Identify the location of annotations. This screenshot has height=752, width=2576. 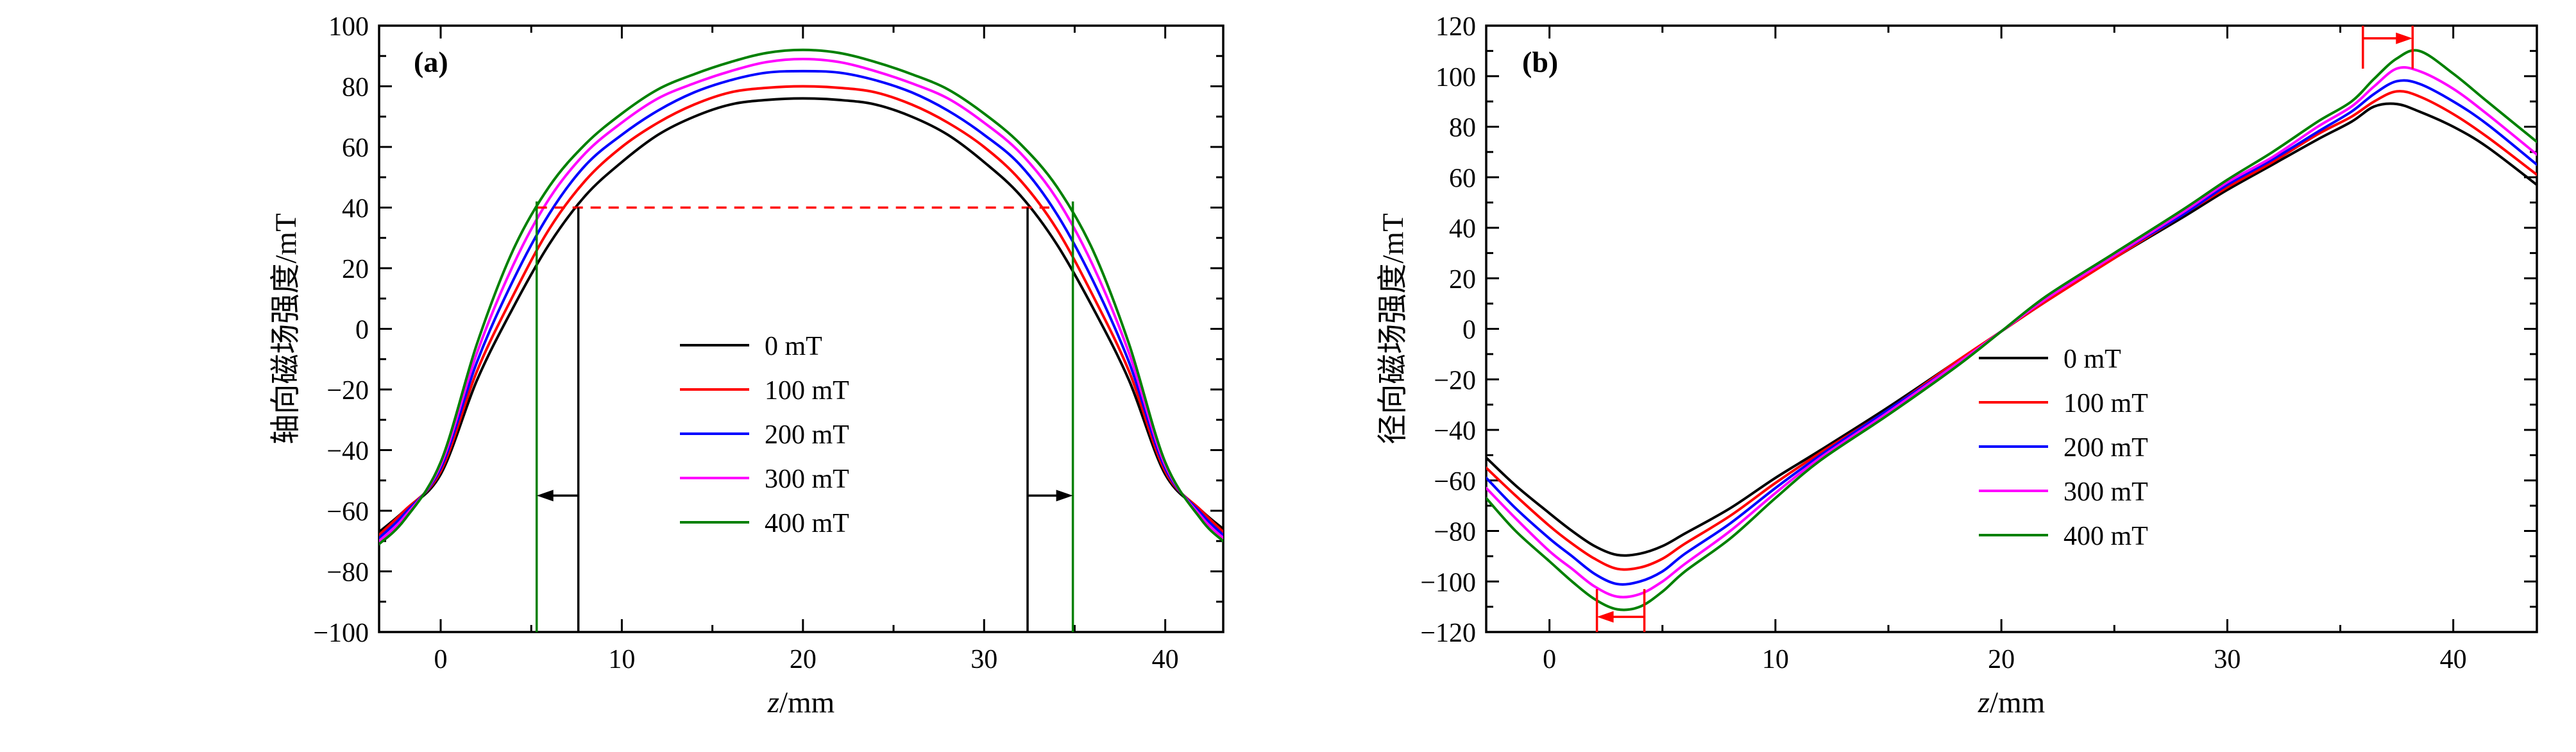
(804, 417).